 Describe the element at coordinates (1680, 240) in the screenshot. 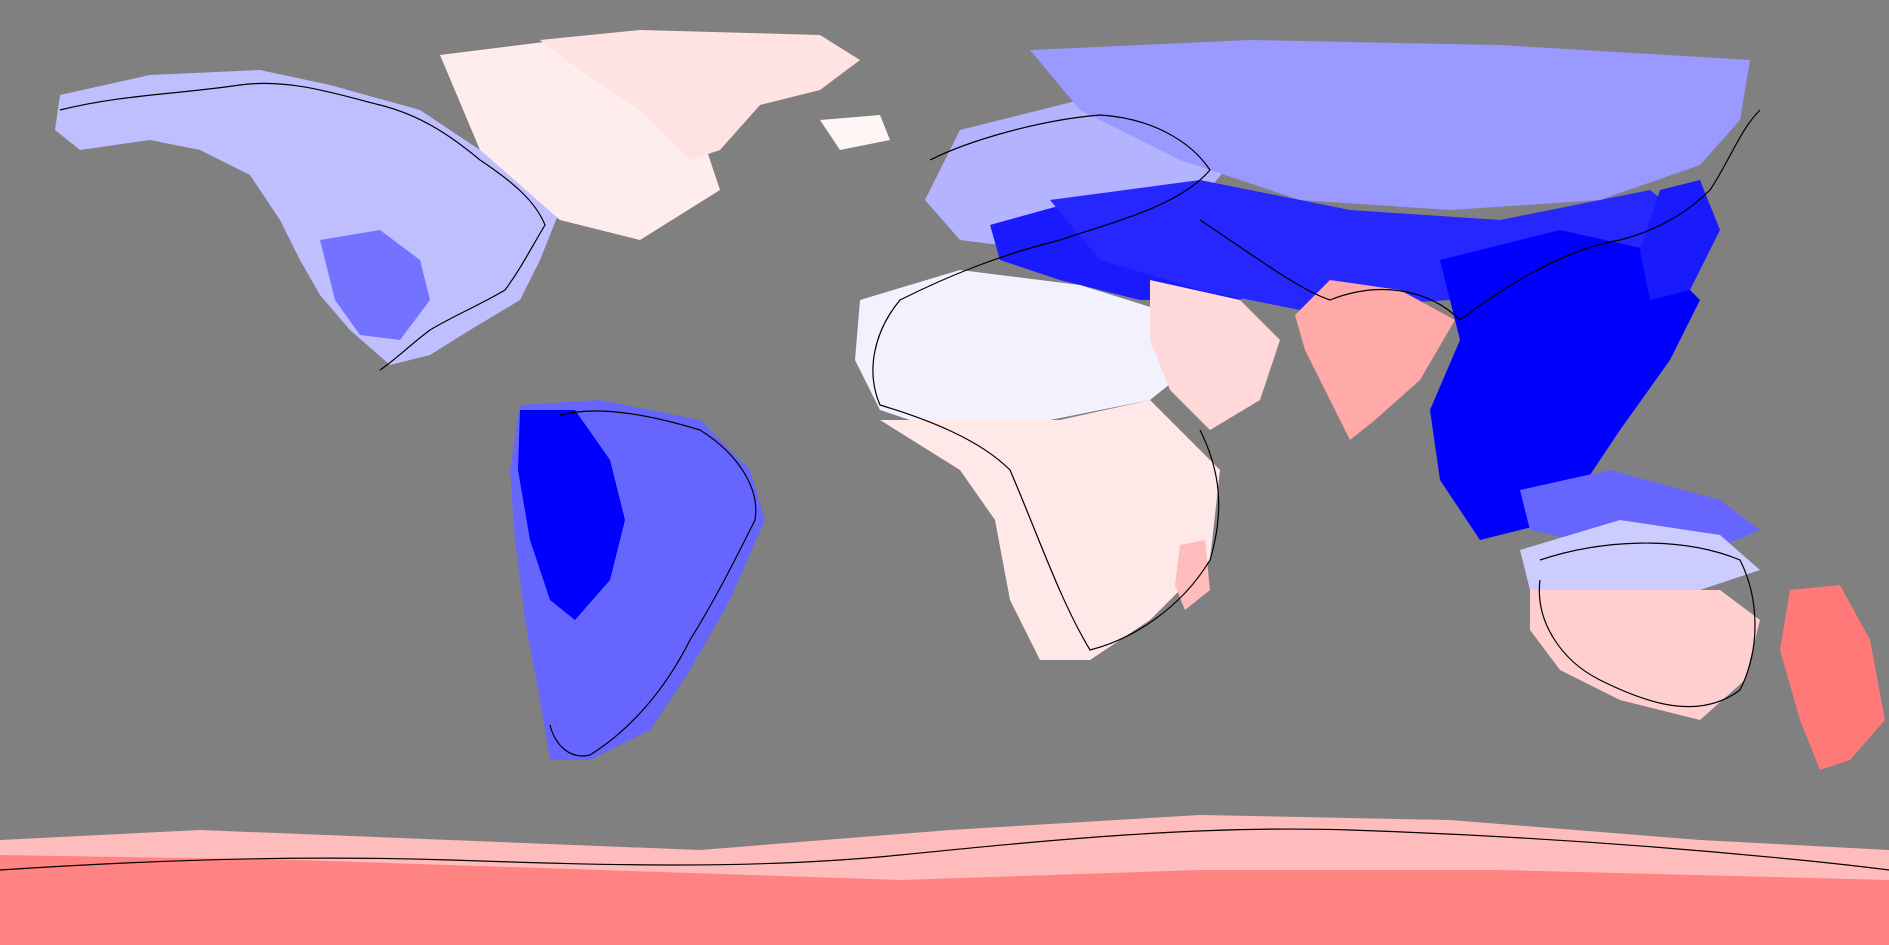

I see `region-japan` at that location.